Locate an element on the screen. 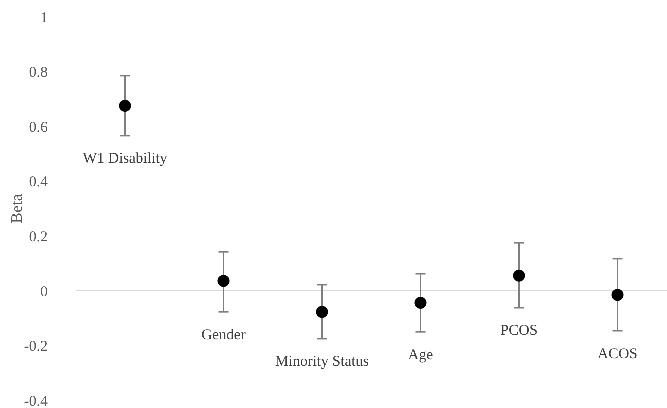 This screenshot has height=408, width=667. y-tick-label: 0.6 is located at coordinates (38, 128).